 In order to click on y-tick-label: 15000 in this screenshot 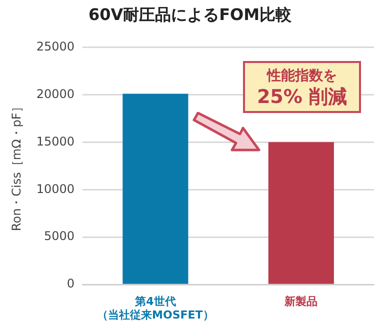, I will do `click(55, 141)`.